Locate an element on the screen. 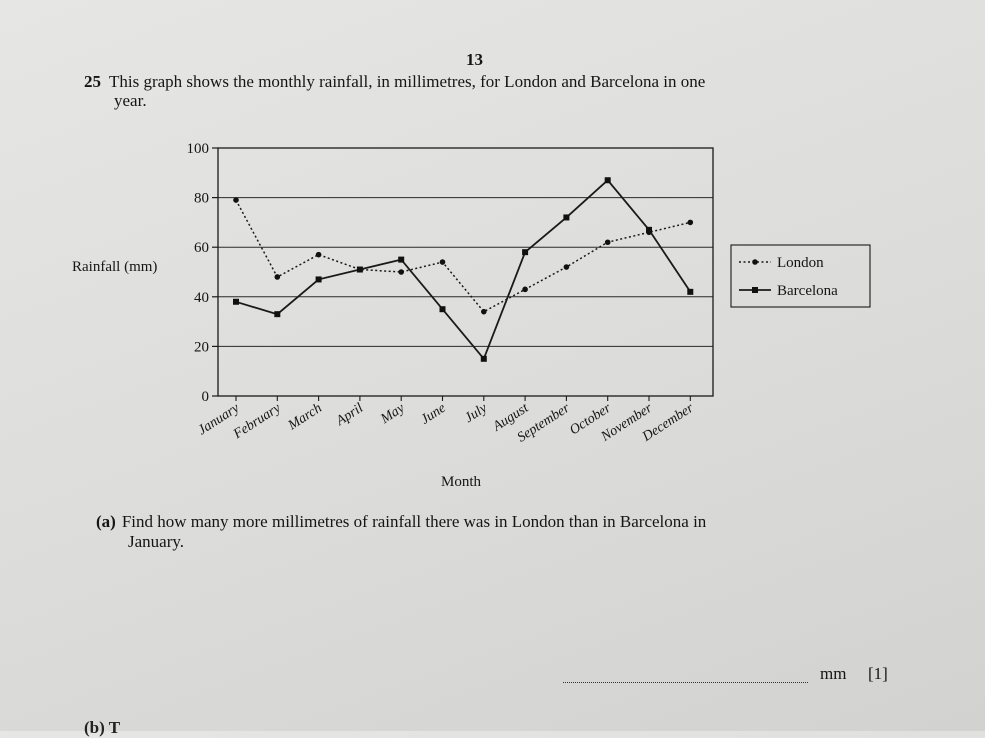 The width and height of the screenshot is (985, 738). point-barcelona-september is located at coordinates (566, 217).